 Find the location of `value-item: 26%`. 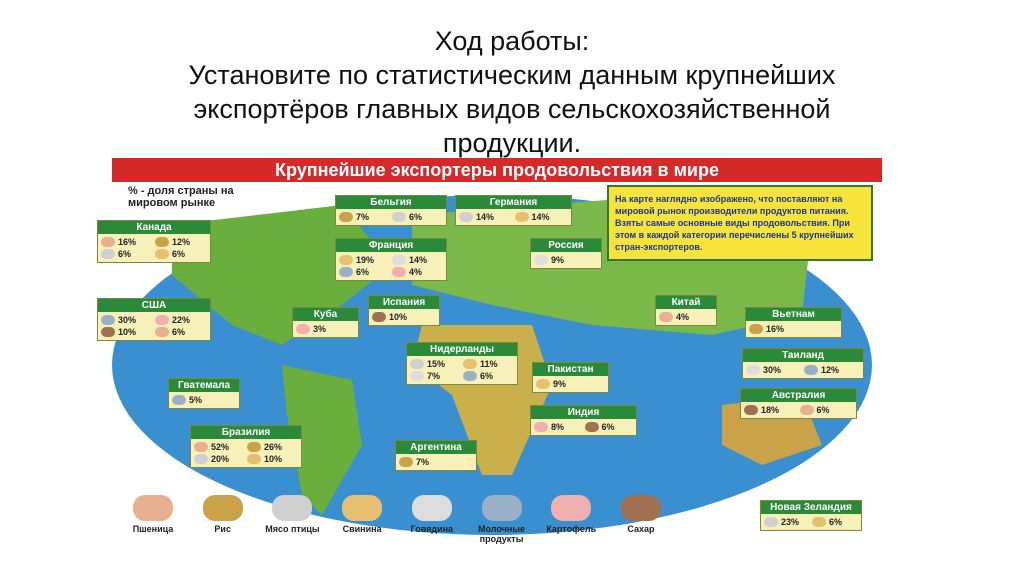

value-item: 26% is located at coordinates (272, 447).